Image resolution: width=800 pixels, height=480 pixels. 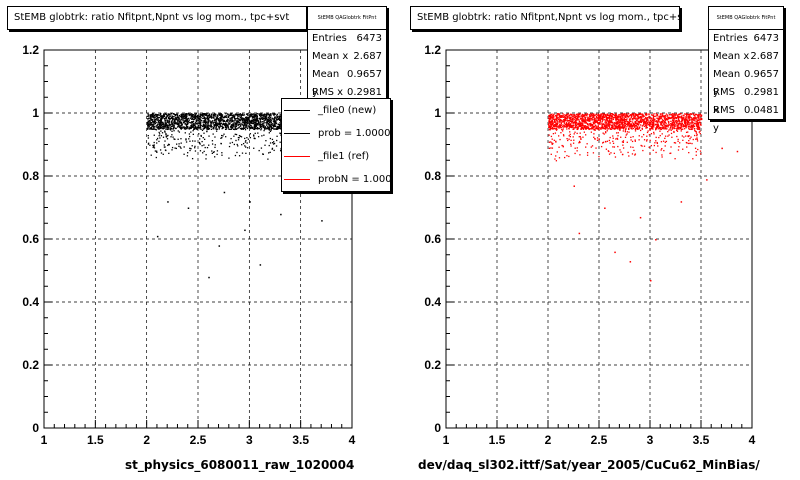 What do you see at coordinates (35, 113) in the screenshot?
I see `y-tick-label: 1` at bounding box center [35, 113].